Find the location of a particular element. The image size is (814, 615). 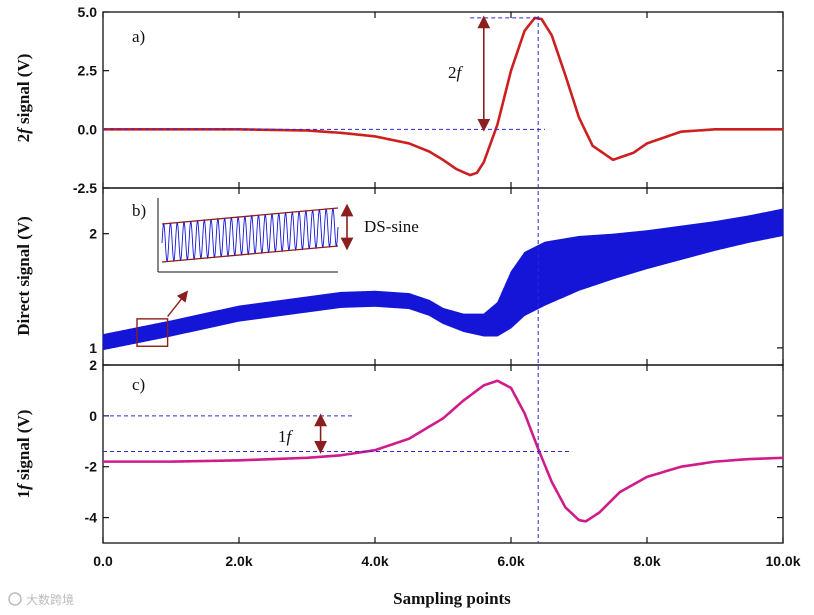

panel-b-ytick-label: 2 is located at coordinates (93, 234).